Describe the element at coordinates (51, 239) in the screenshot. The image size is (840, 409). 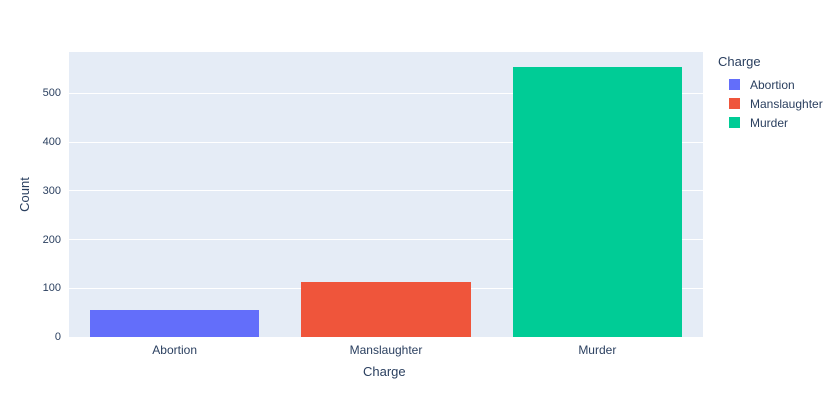
I see `y-tick-label: 200` at that location.